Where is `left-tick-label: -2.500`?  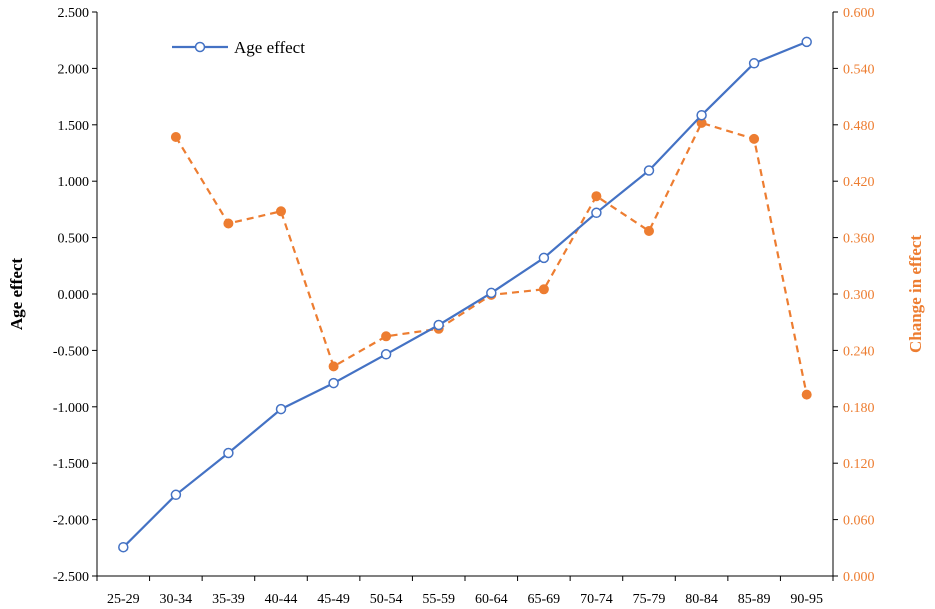 left-tick-label: -2.500 is located at coordinates (71, 577).